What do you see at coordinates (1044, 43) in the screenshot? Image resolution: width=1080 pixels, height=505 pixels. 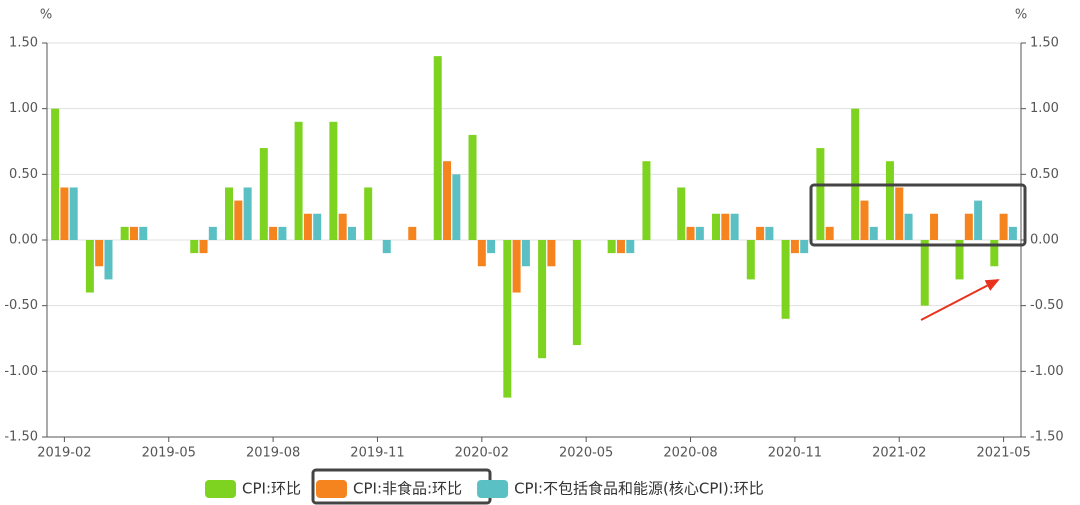 I see `y2-tick-label: 1.50` at bounding box center [1044, 43].